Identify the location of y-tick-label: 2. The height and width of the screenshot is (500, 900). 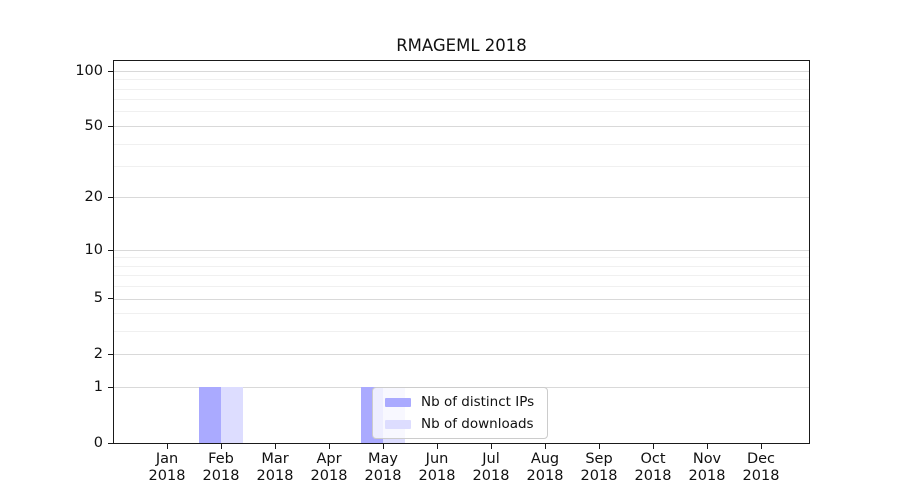
(98, 354).